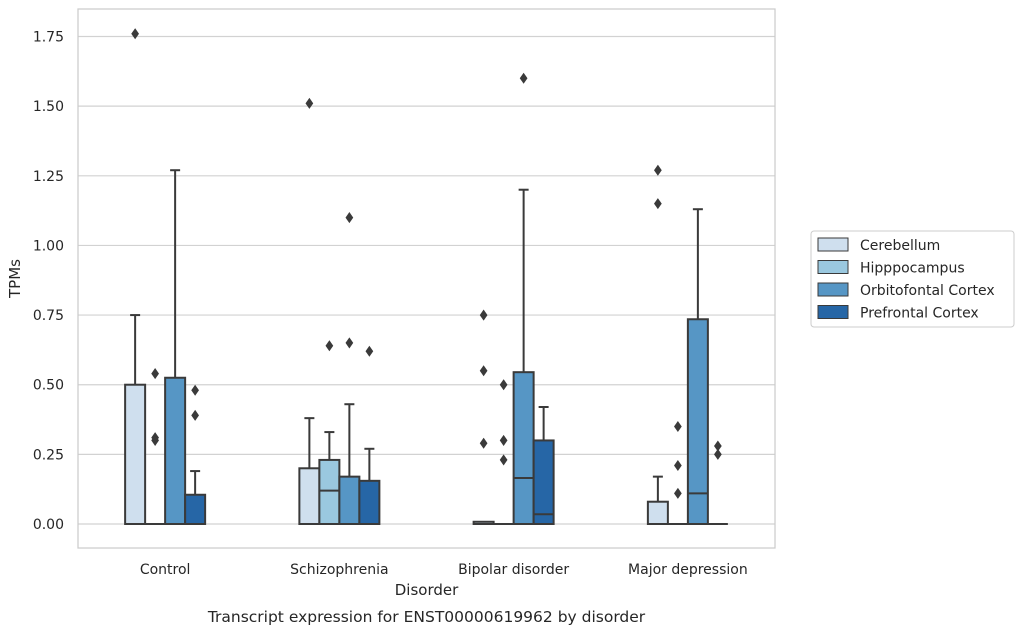  I want to click on y-tick-label: 0.50, so click(48, 386).